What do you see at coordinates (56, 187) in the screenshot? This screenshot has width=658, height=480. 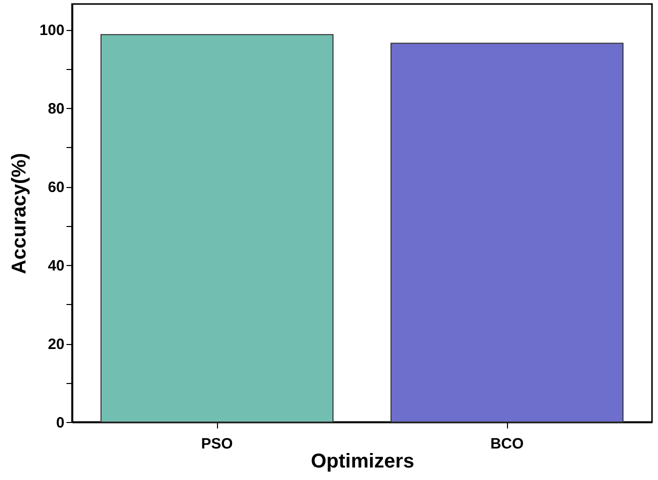 I see `y-tick-label: 60` at bounding box center [56, 187].